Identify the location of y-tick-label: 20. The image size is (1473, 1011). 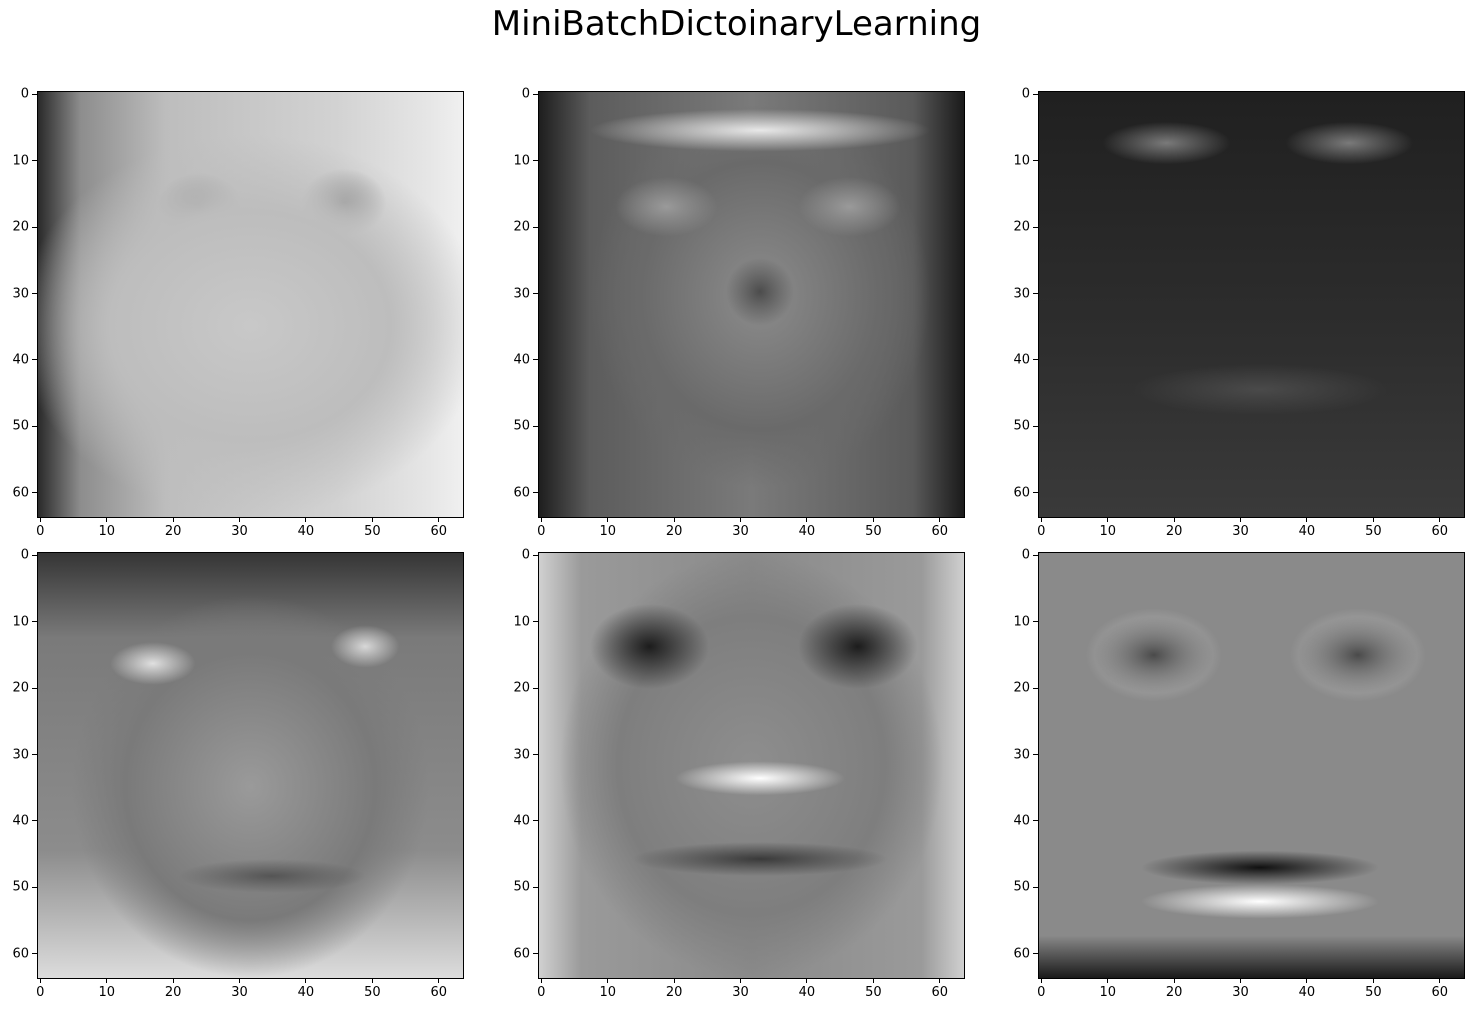
(521, 227).